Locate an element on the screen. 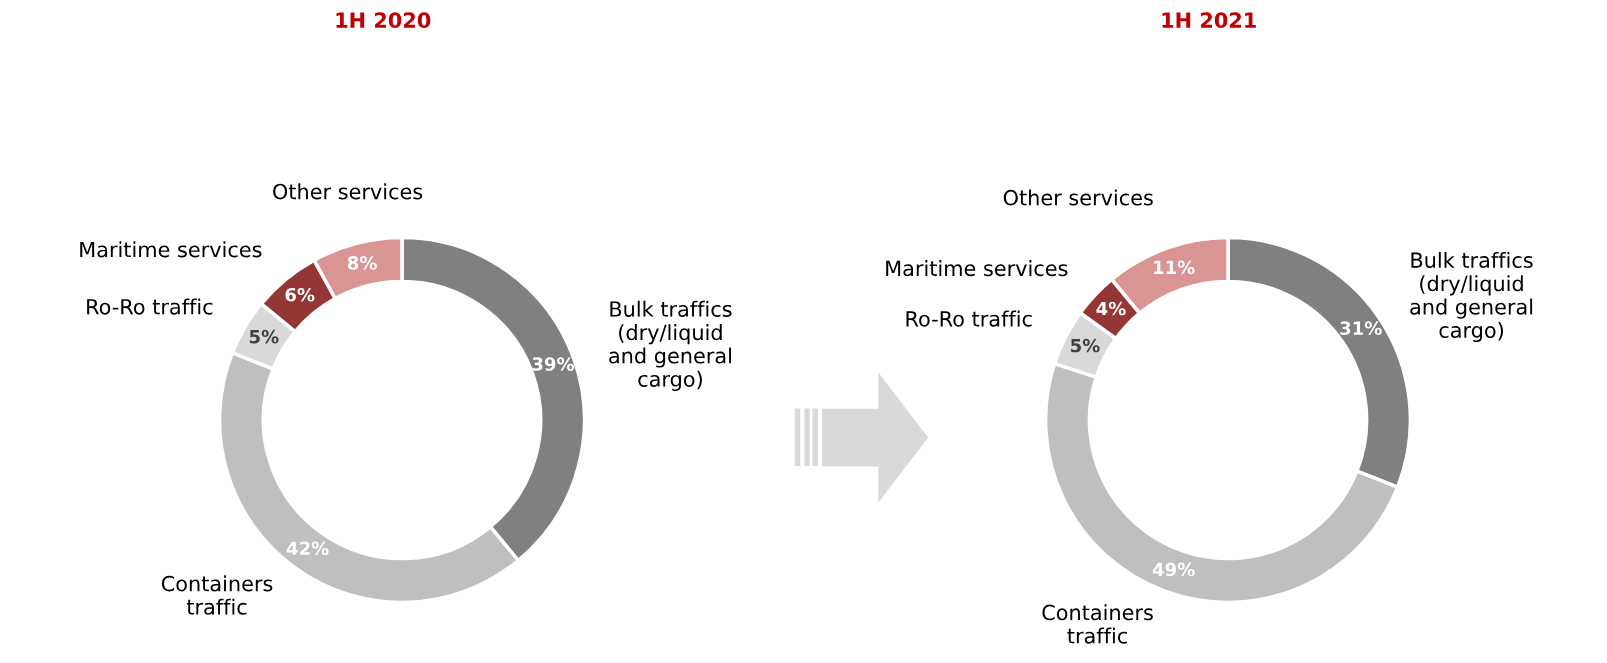  data-label: 8% is located at coordinates (362, 263).